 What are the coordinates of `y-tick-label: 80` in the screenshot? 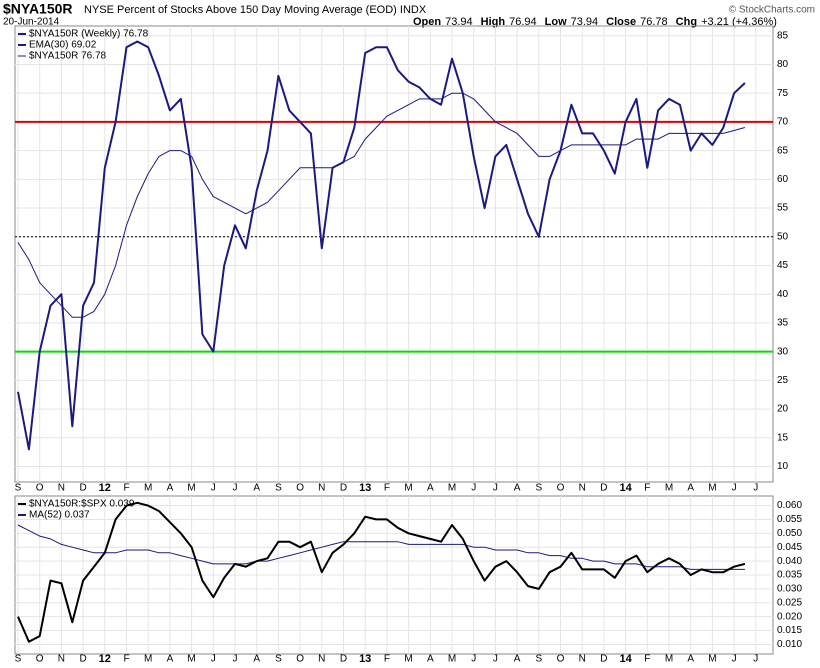 It's located at (783, 64).